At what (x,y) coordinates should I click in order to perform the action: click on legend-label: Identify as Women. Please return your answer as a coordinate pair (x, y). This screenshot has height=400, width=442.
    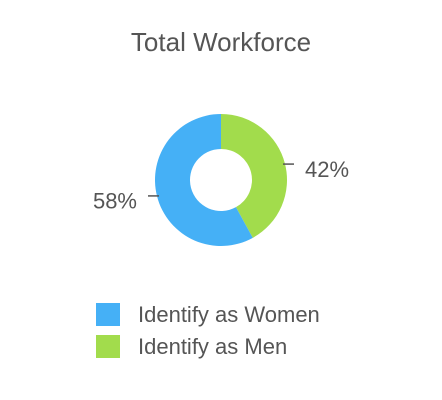
    Looking at the image, I should click on (229, 314).